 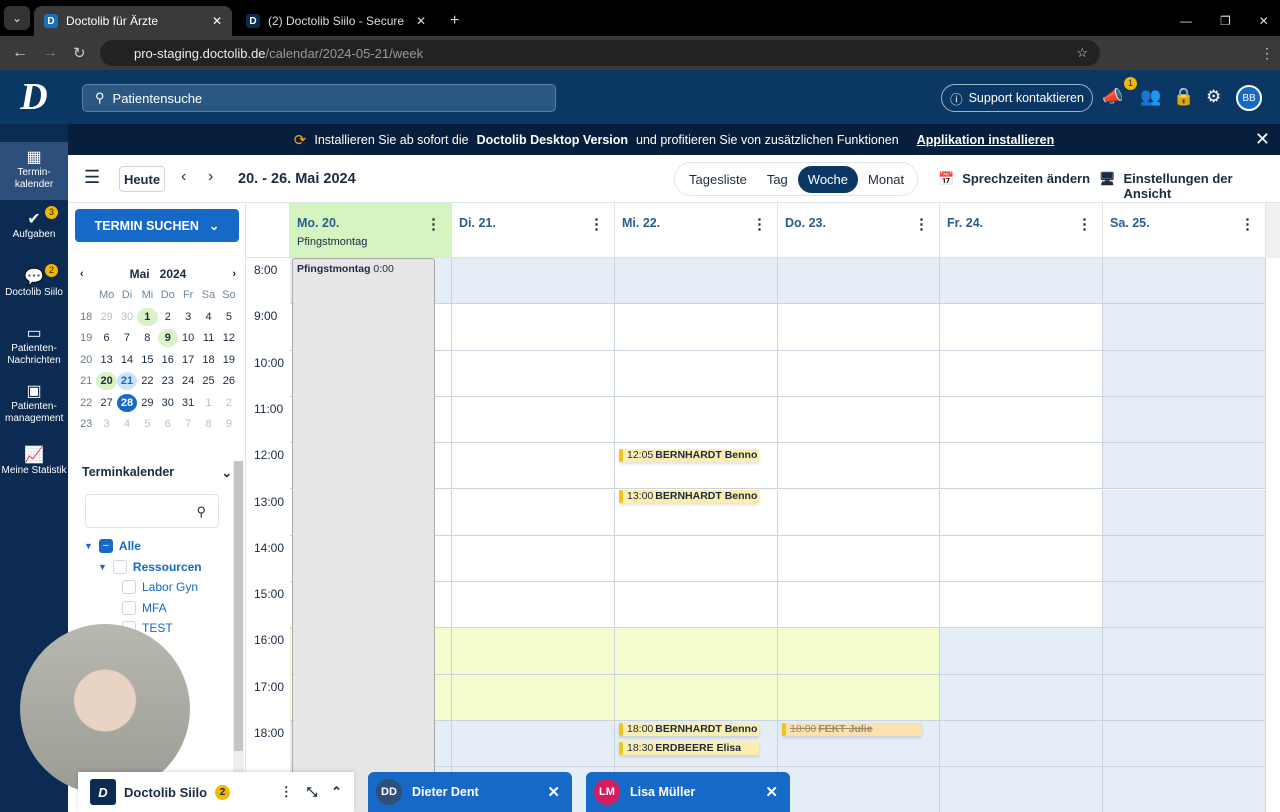 What do you see at coordinates (216, 792) in the screenshot?
I see `siilo-chat-bar: D Doctolib Siilo 2 ⋮ ⤡ ⌃` at bounding box center [216, 792].